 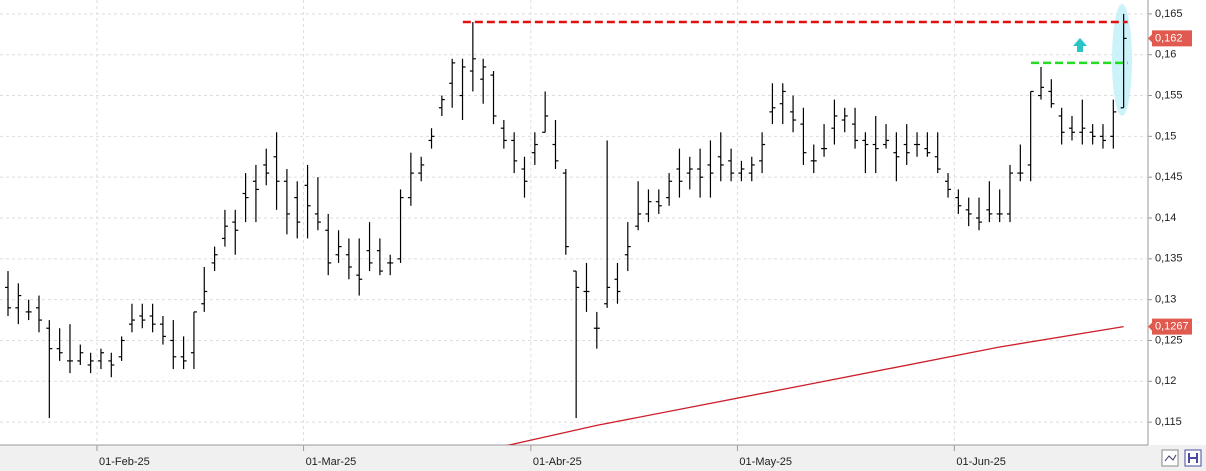 I want to click on x-tick-label: 01-Feb-25, so click(x=124, y=462).